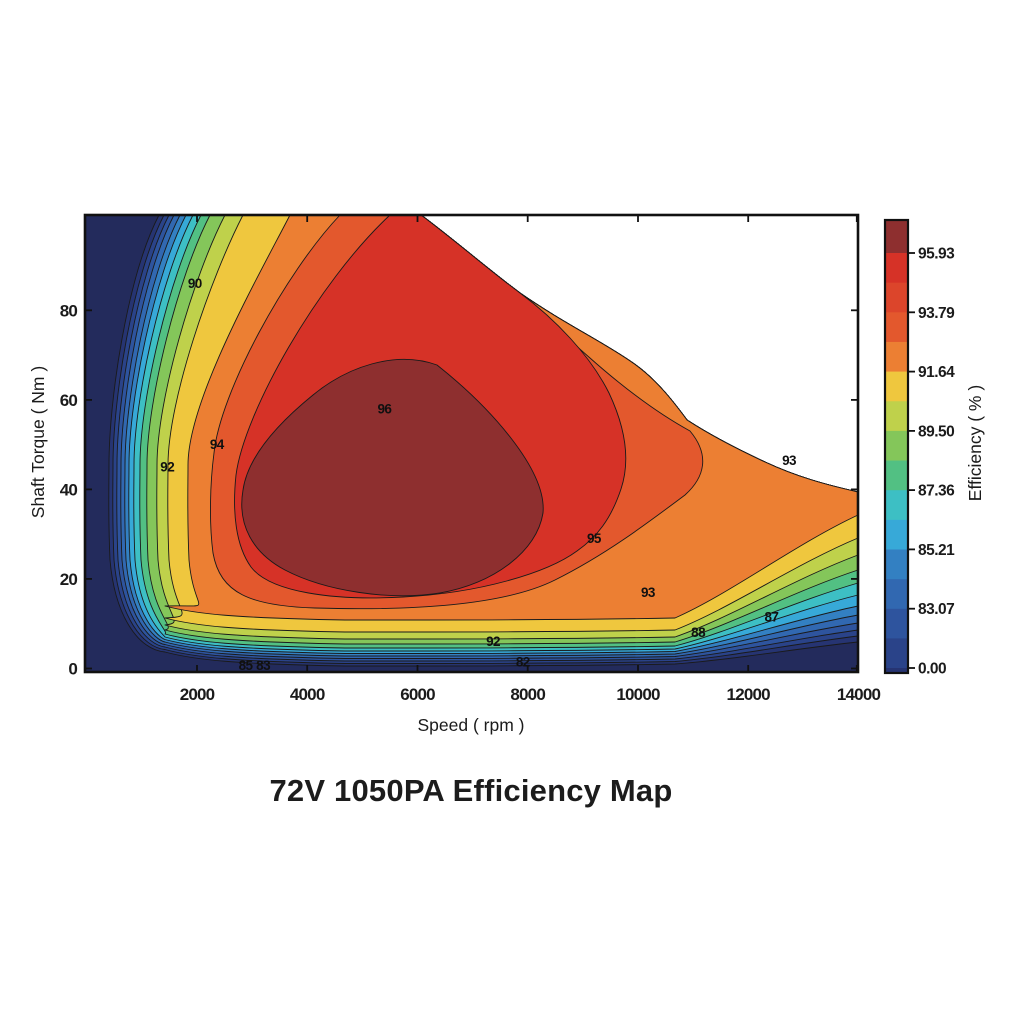  I want to click on y-axis-tick-labels: 0 20 40 60 80, so click(69, 489).